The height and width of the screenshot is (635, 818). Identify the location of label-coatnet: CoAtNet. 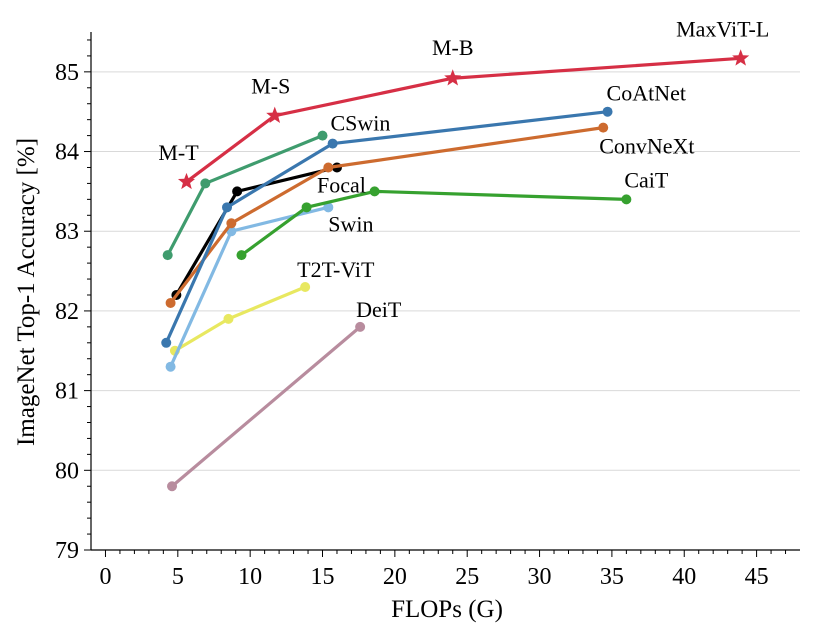
(646, 93).